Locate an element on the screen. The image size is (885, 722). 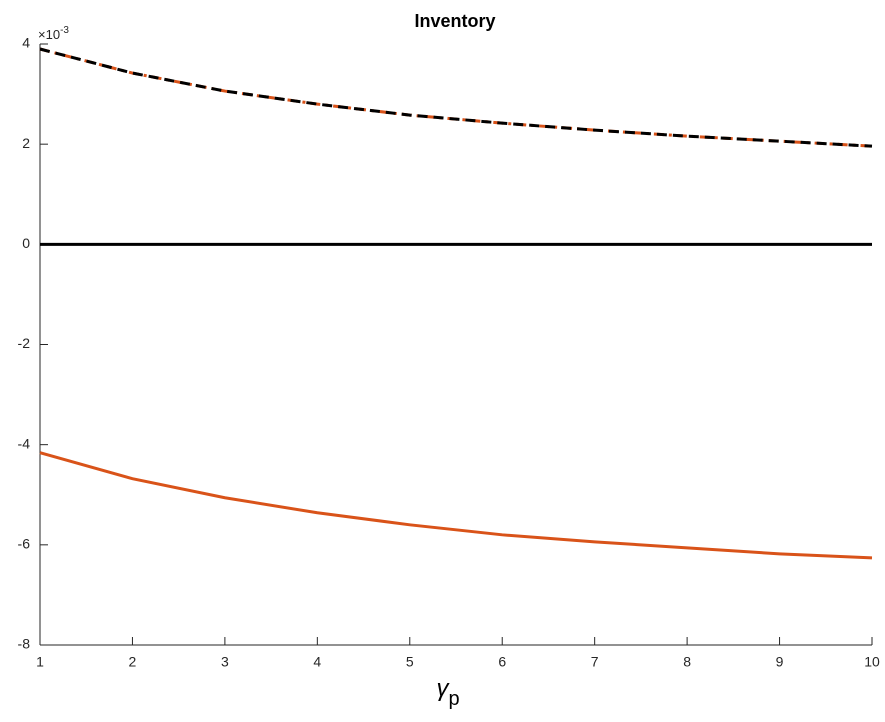
y-tick-label: -4 is located at coordinates (24, 443).